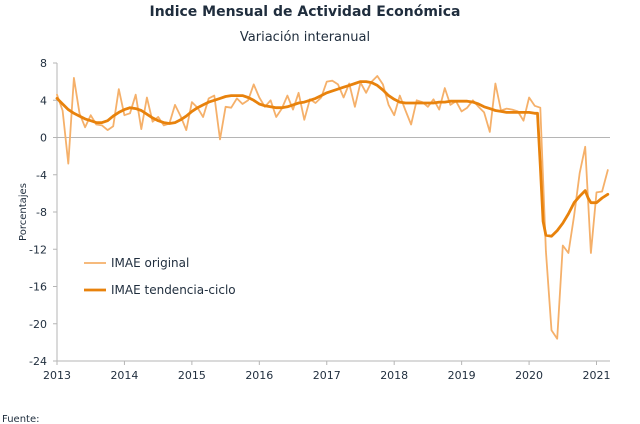 The height and width of the screenshot is (424, 640). What do you see at coordinates (597, 375) in the screenshot?
I see `x-tick-label: 2021` at bounding box center [597, 375].